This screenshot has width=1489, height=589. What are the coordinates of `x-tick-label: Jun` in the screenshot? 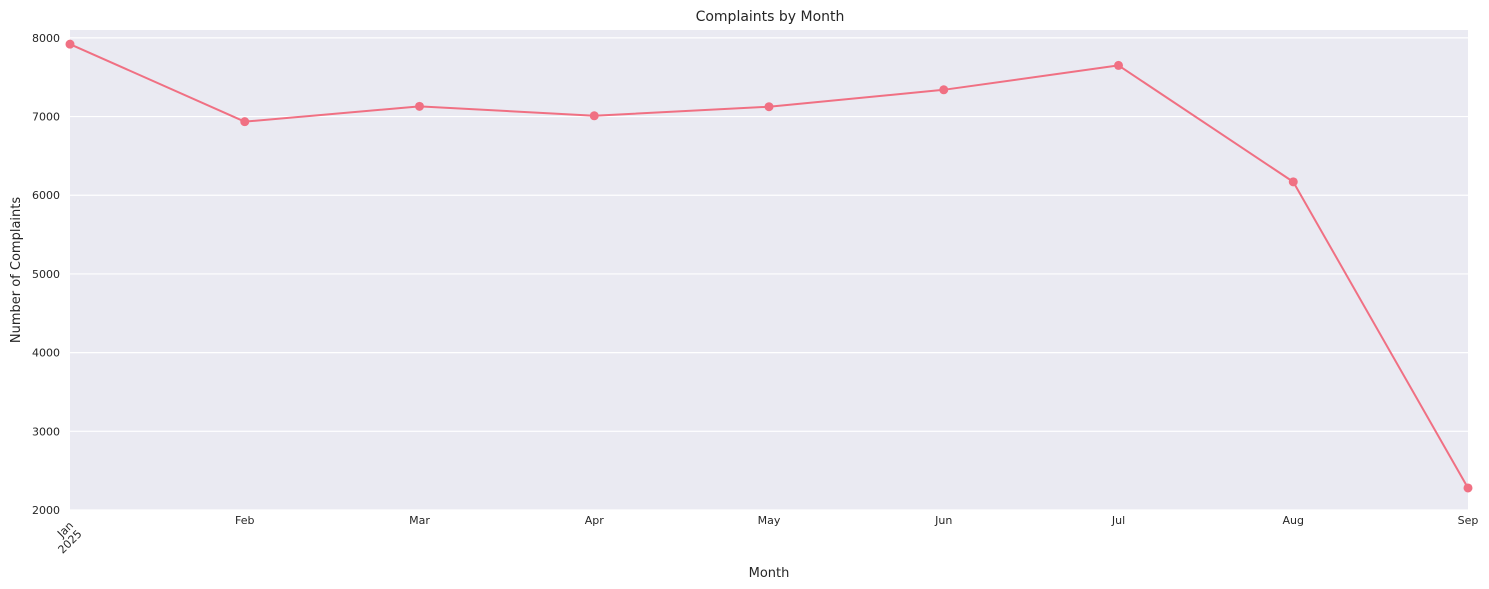 It's located at (943, 520).